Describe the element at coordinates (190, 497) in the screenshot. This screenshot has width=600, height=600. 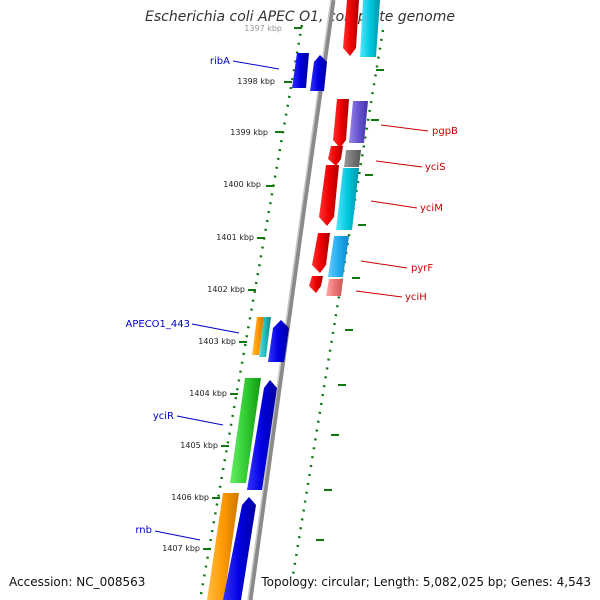
I see `tick-label: 1406 kbp` at that location.